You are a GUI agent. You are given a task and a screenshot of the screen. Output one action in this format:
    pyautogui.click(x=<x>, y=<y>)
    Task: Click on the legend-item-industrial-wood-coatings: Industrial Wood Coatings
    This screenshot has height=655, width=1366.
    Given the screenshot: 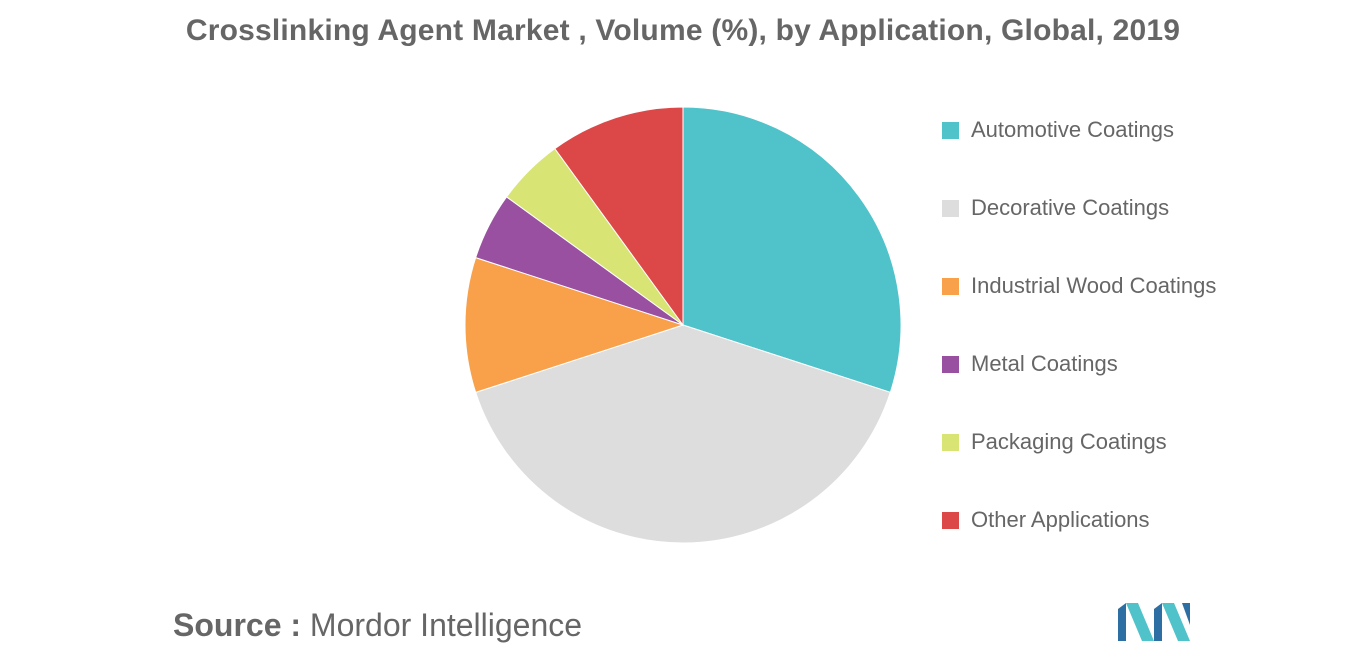 What is the action you would take?
    pyautogui.click(x=1107, y=286)
    